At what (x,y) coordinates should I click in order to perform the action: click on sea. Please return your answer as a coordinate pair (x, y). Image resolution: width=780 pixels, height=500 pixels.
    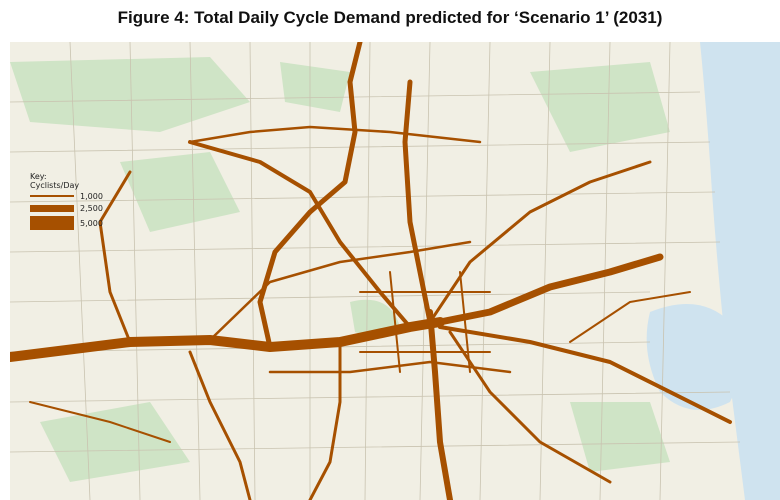
    Looking at the image, I should click on (740, 271).